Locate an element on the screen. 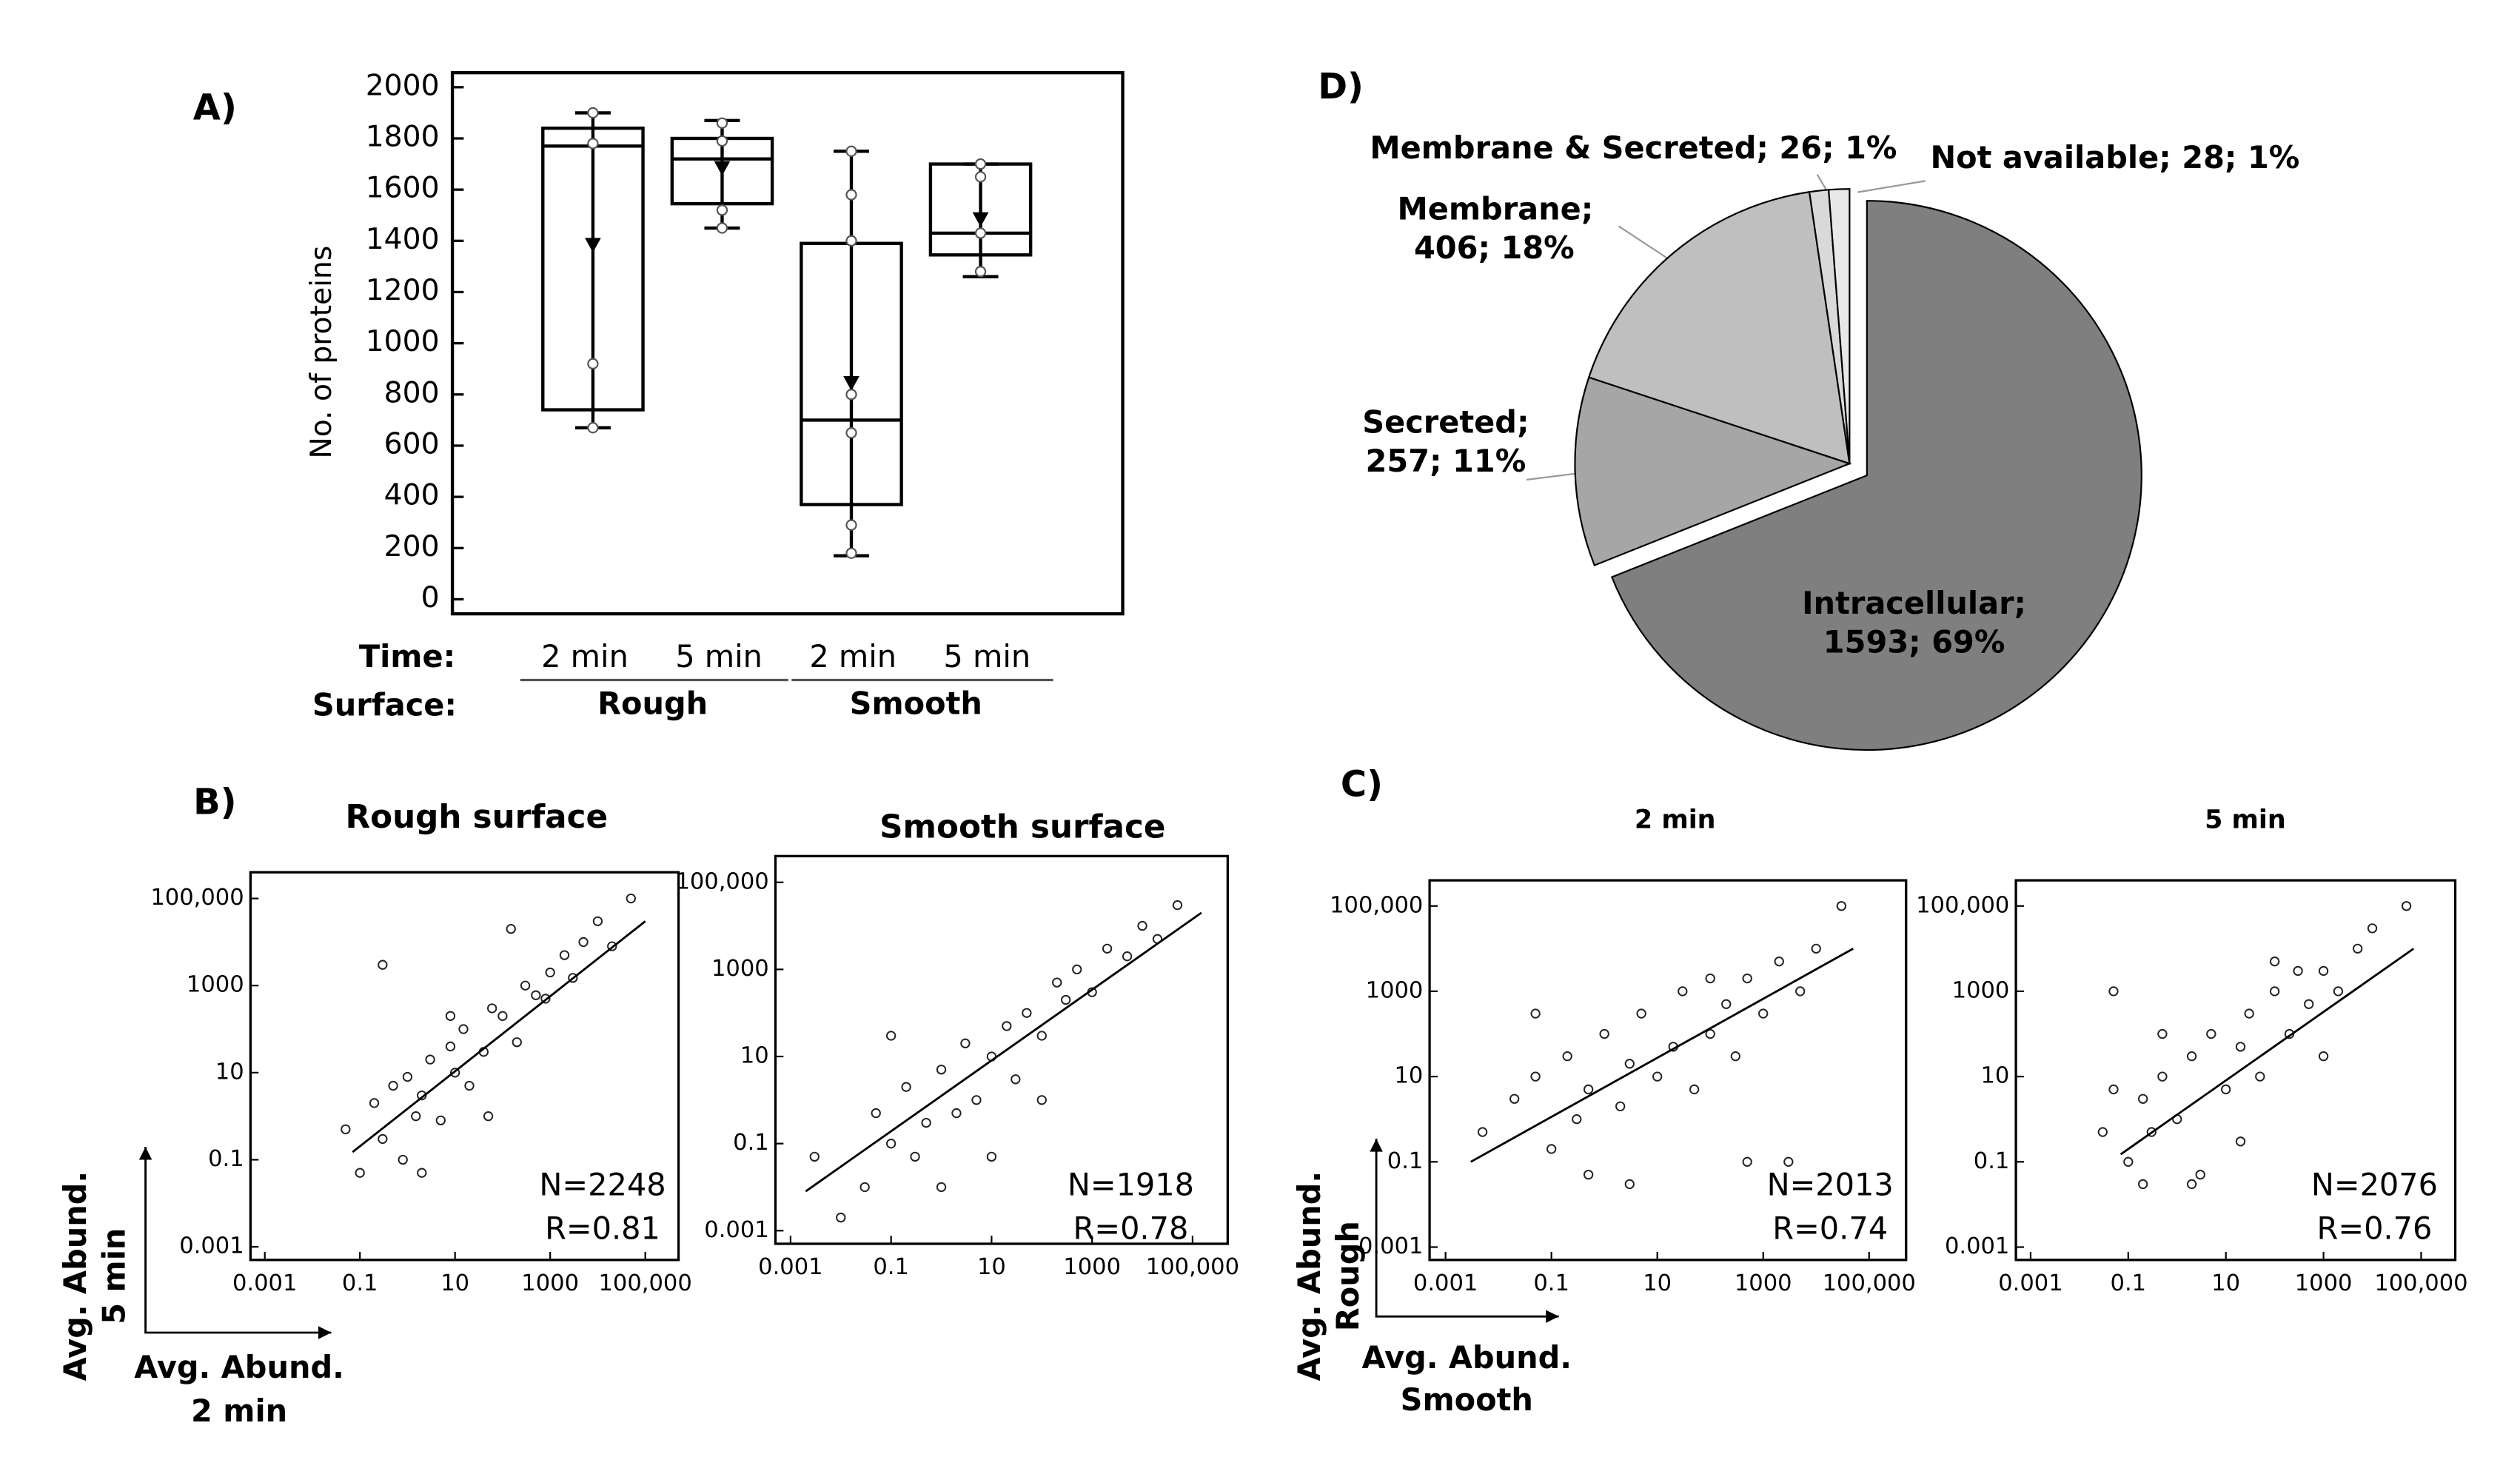 The height and width of the screenshot is (1457, 2520). pie-label-box: Not available; 28; 1% is located at coordinates (2115, 158).